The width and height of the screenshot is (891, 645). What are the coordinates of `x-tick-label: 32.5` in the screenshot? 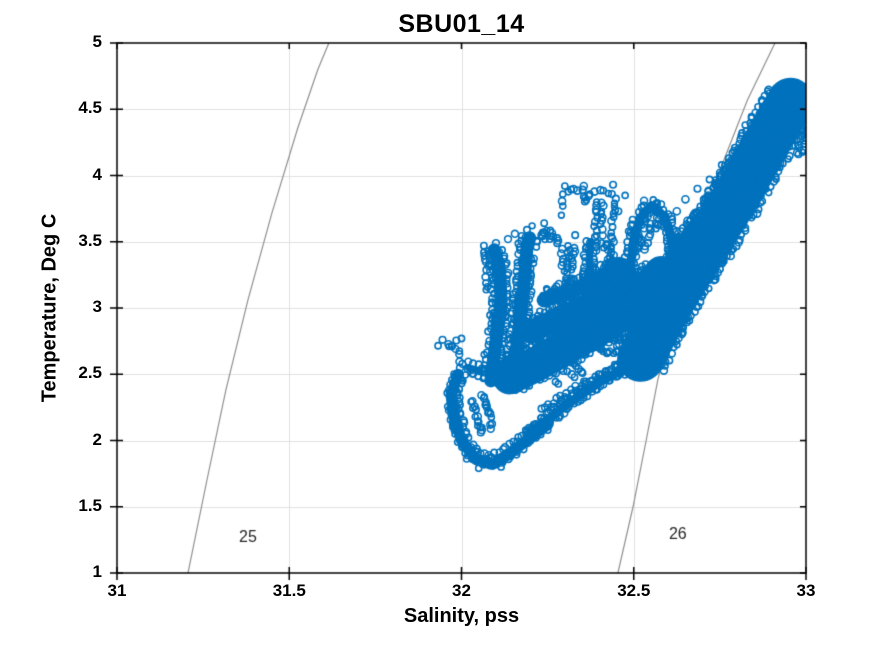 It's located at (634, 590).